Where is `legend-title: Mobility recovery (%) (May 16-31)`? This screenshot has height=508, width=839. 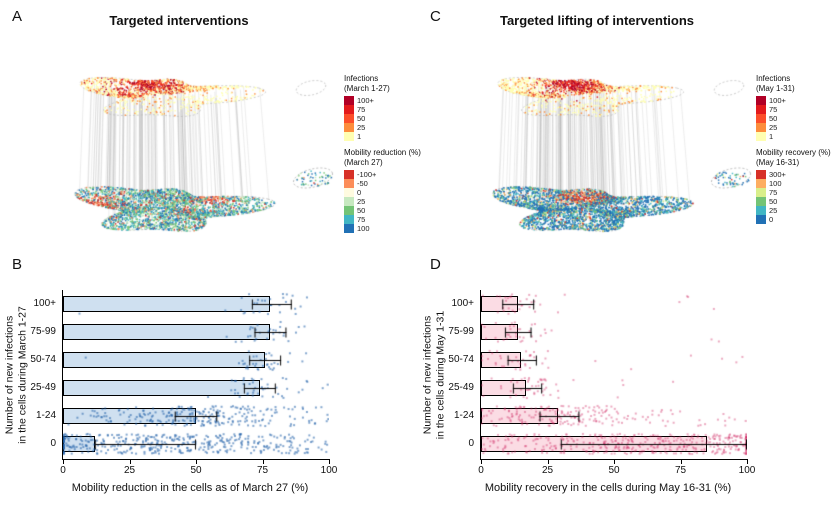 legend-title: Mobility recovery (%) (May 16-31) is located at coordinates (793, 157).